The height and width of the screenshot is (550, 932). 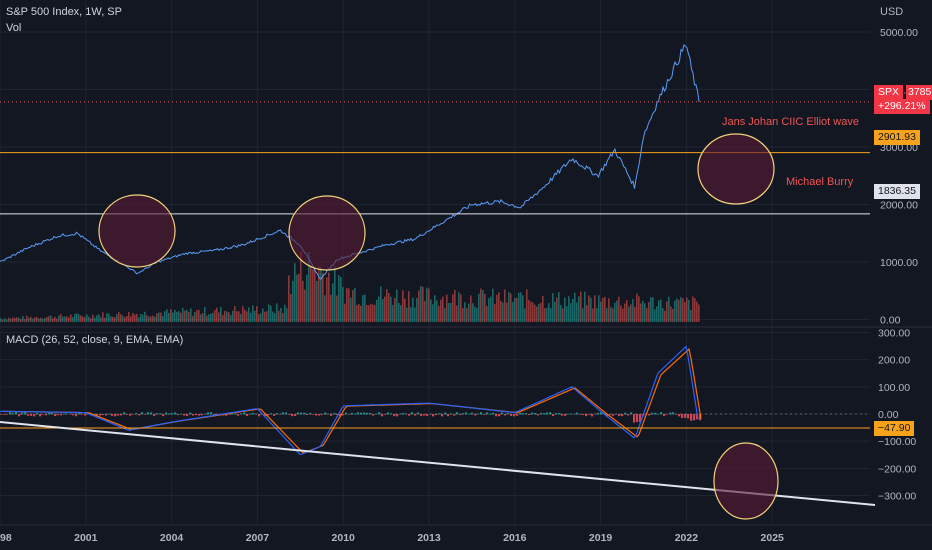 I want to click on elliot-wave-annotation: Jans Johan CIIC Elliot wave, so click(x=790, y=122).